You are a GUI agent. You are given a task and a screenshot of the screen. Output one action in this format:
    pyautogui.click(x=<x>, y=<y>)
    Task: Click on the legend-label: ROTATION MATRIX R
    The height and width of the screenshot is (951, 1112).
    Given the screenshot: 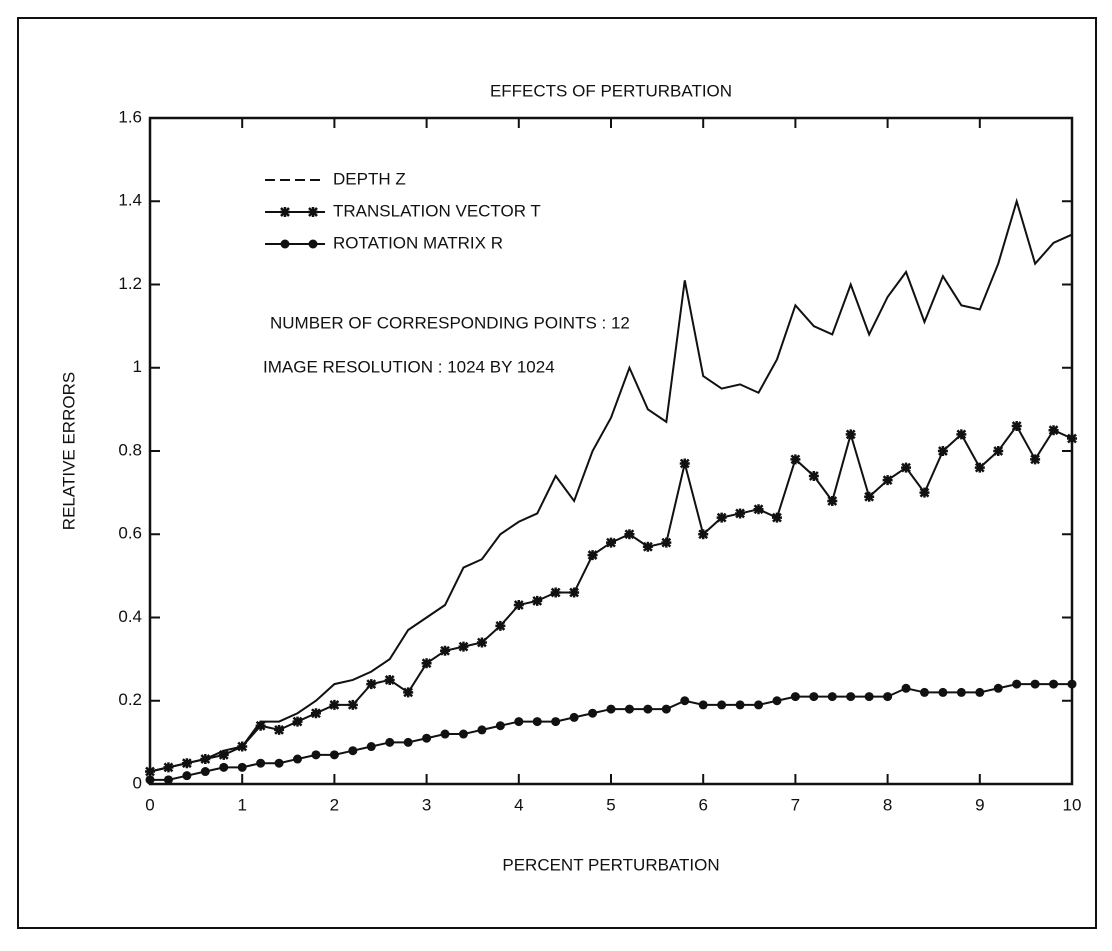 What is the action you would take?
    pyautogui.click(x=418, y=242)
    